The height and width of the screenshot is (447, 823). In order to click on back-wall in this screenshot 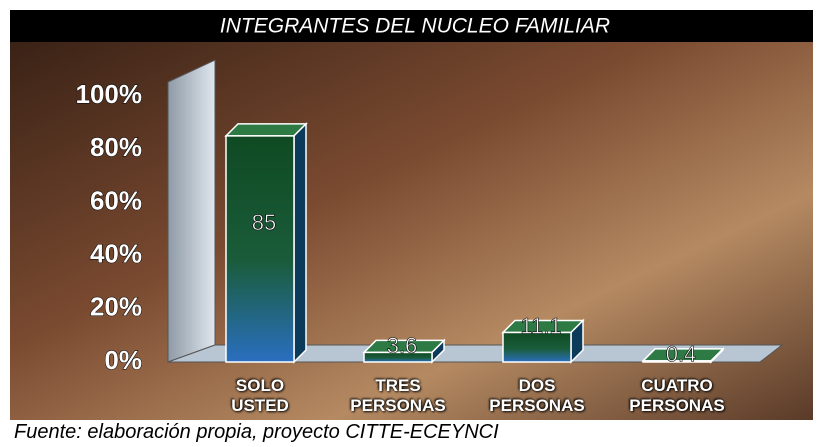, I will do `click(191, 211)`.